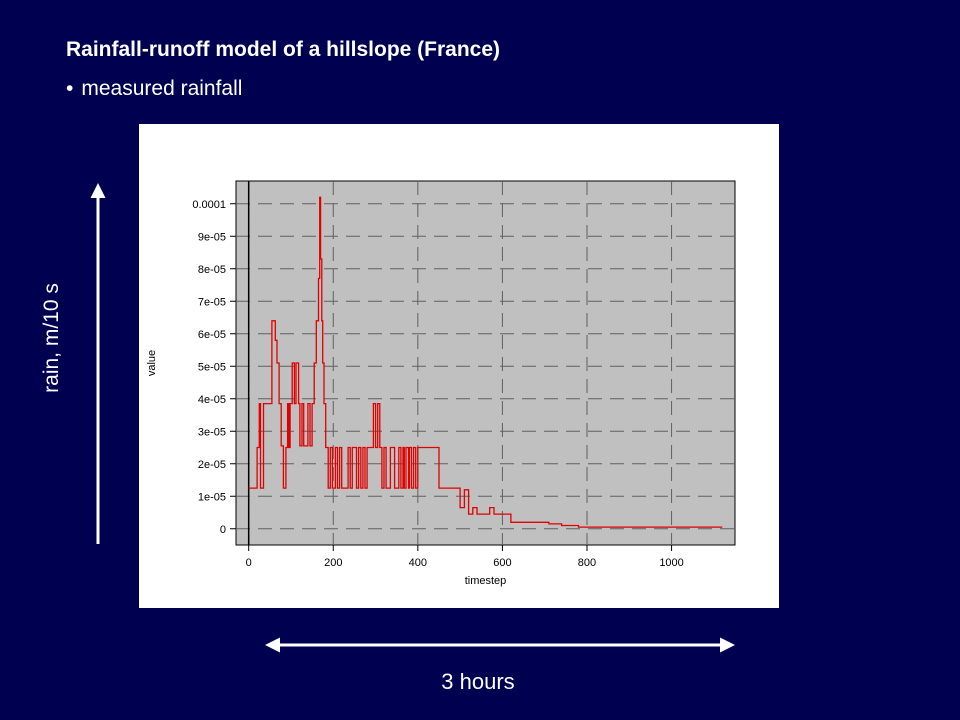  Describe the element at coordinates (212, 432) in the screenshot. I see `y-tick-label: 3e-05` at that location.